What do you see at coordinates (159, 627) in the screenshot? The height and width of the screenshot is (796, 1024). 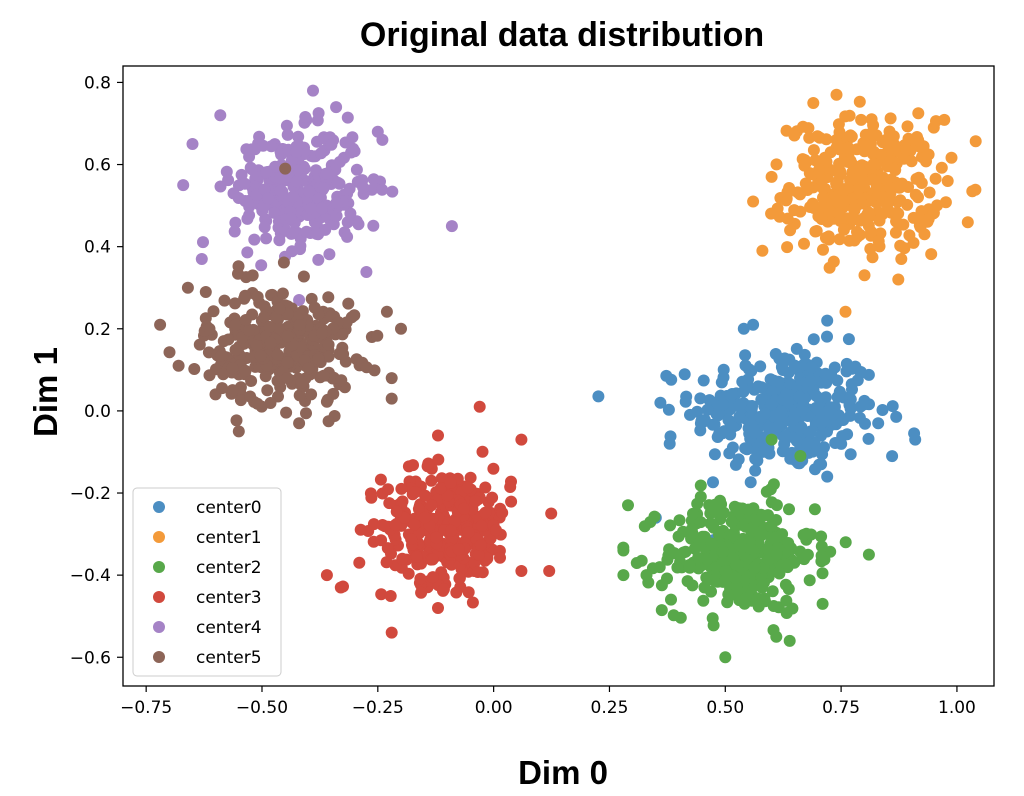 I see `legend-marker` at bounding box center [159, 627].